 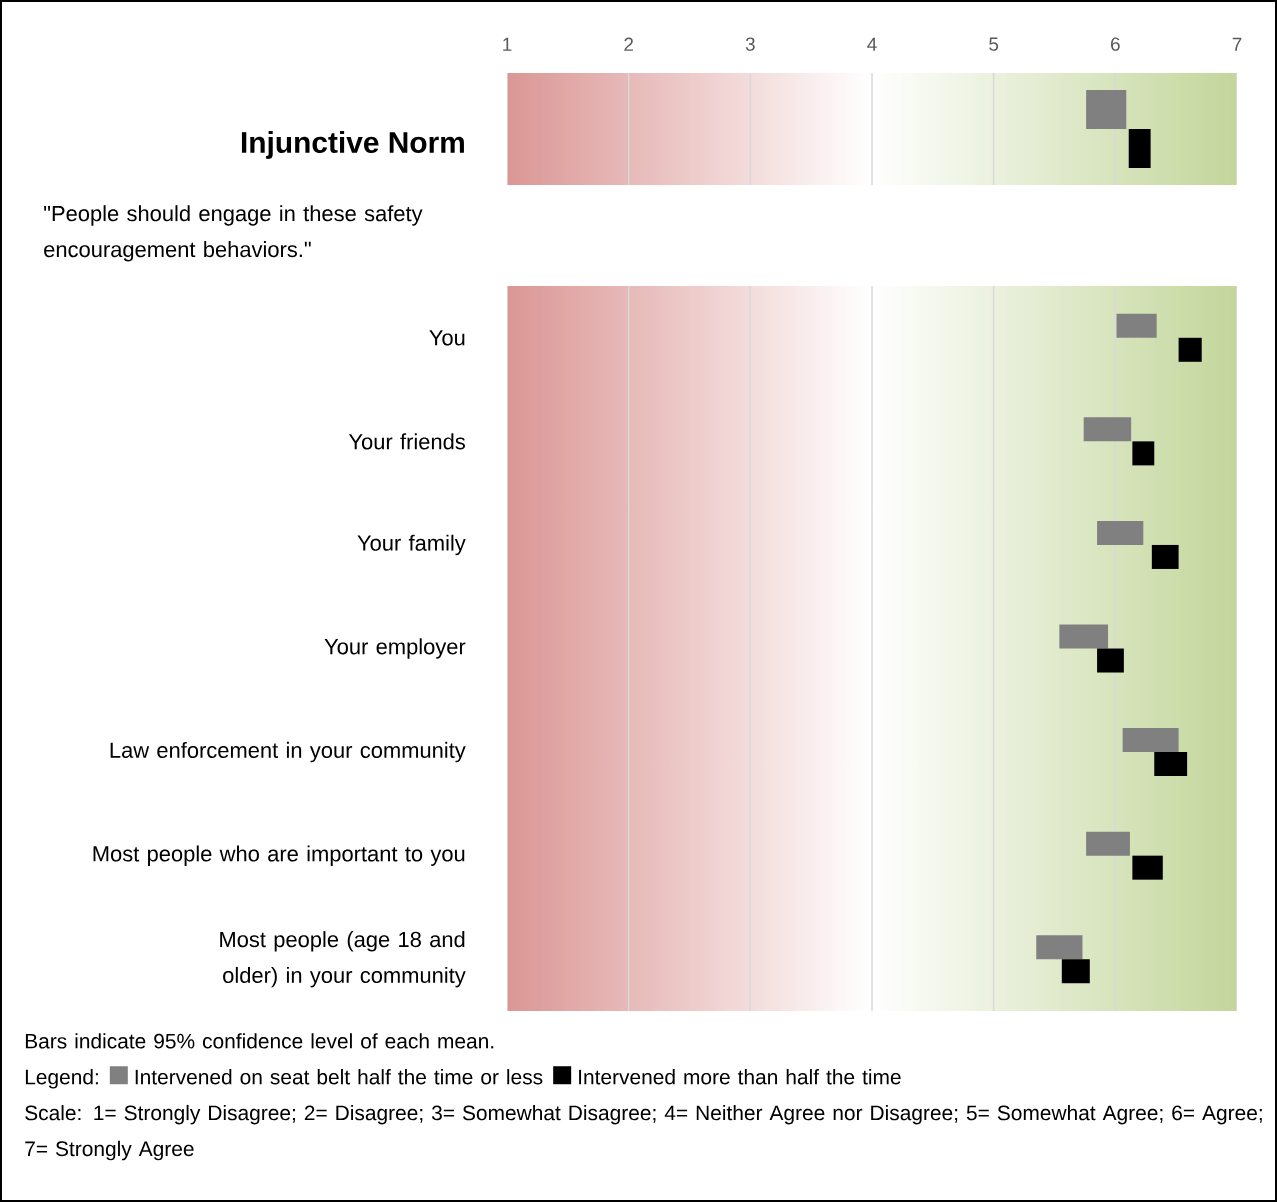 What do you see at coordinates (643, 1132) in the screenshot?
I see `text: Scale: 1= Strongly Disagree; 2= Disagree; 3= Somewhat Disagree; 4= Neither Agree nor Disagree; 5= Somewhat Agree; 6= Agree; 7= Strongly Agree` at bounding box center [643, 1132].